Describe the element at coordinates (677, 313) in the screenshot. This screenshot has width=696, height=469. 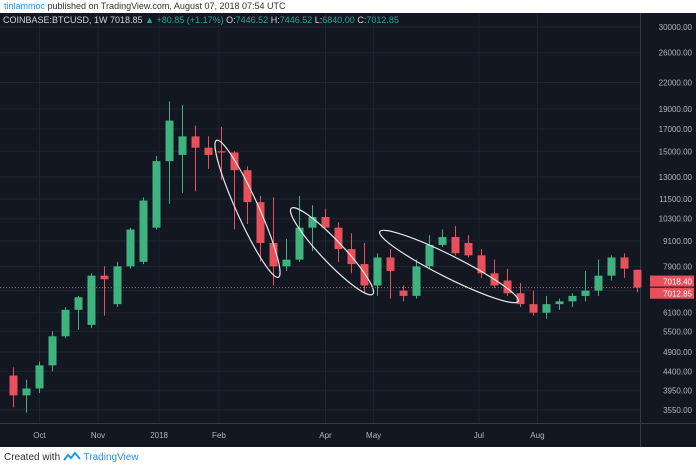
I see `y-tick-label: 6100.00` at that location.